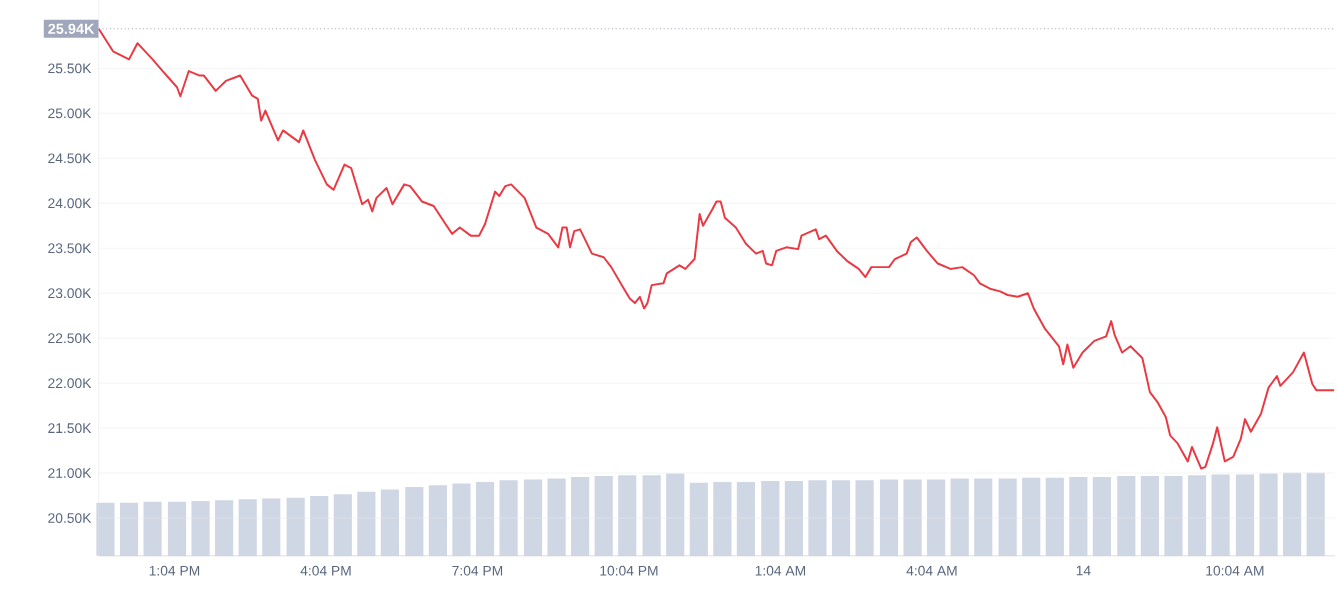  Describe the element at coordinates (477, 570) in the screenshot. I see `x-tick-label: 7:04 PM` at that location.